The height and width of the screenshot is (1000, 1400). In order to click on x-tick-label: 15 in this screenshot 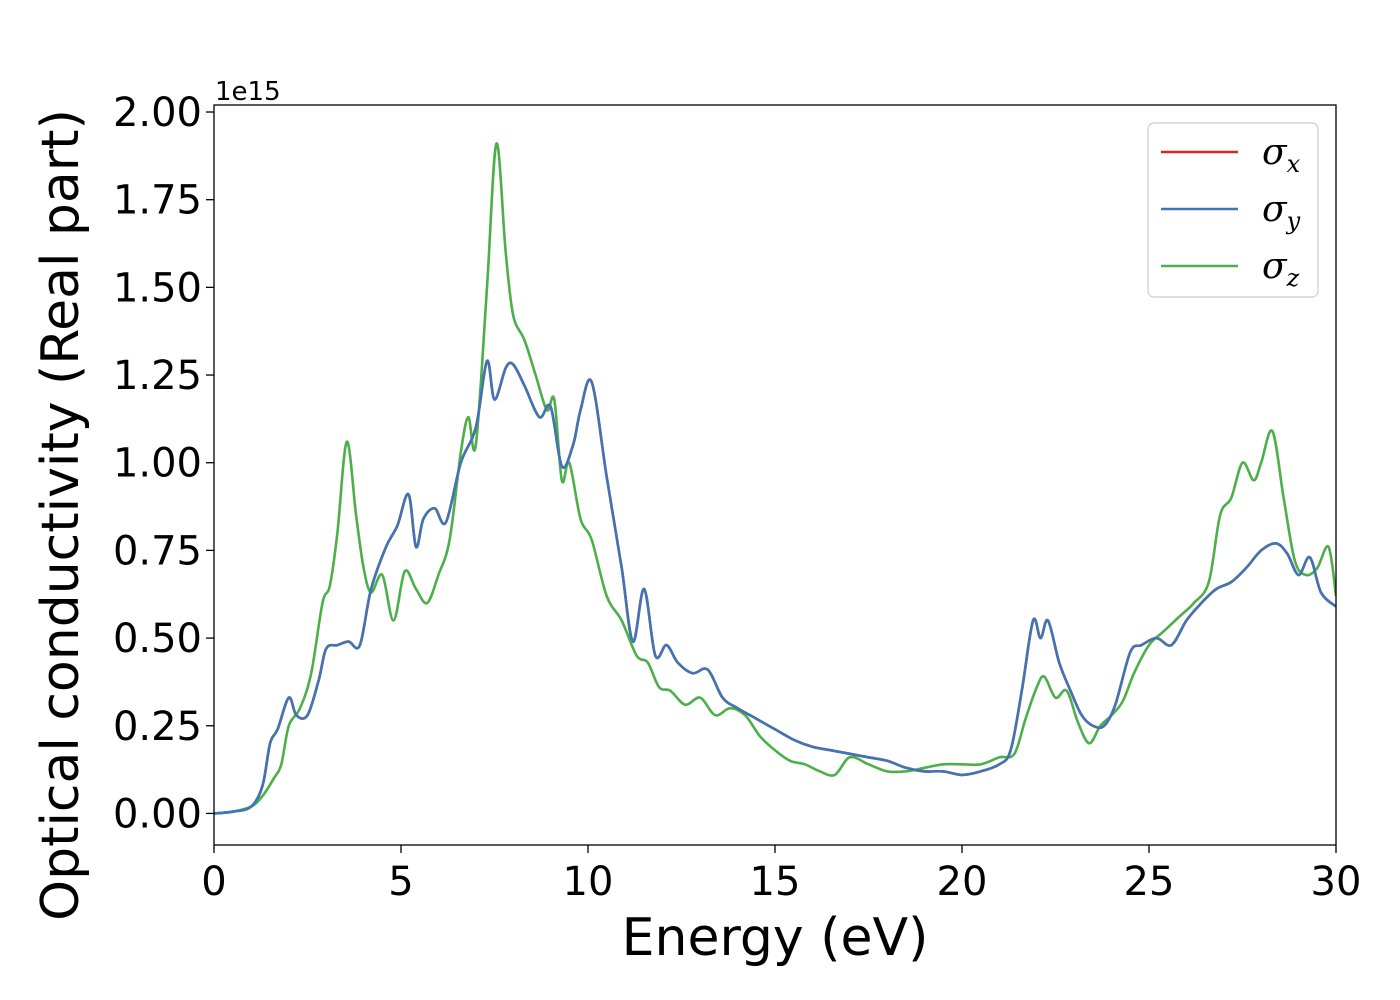, I will do `click(775, 882)`.